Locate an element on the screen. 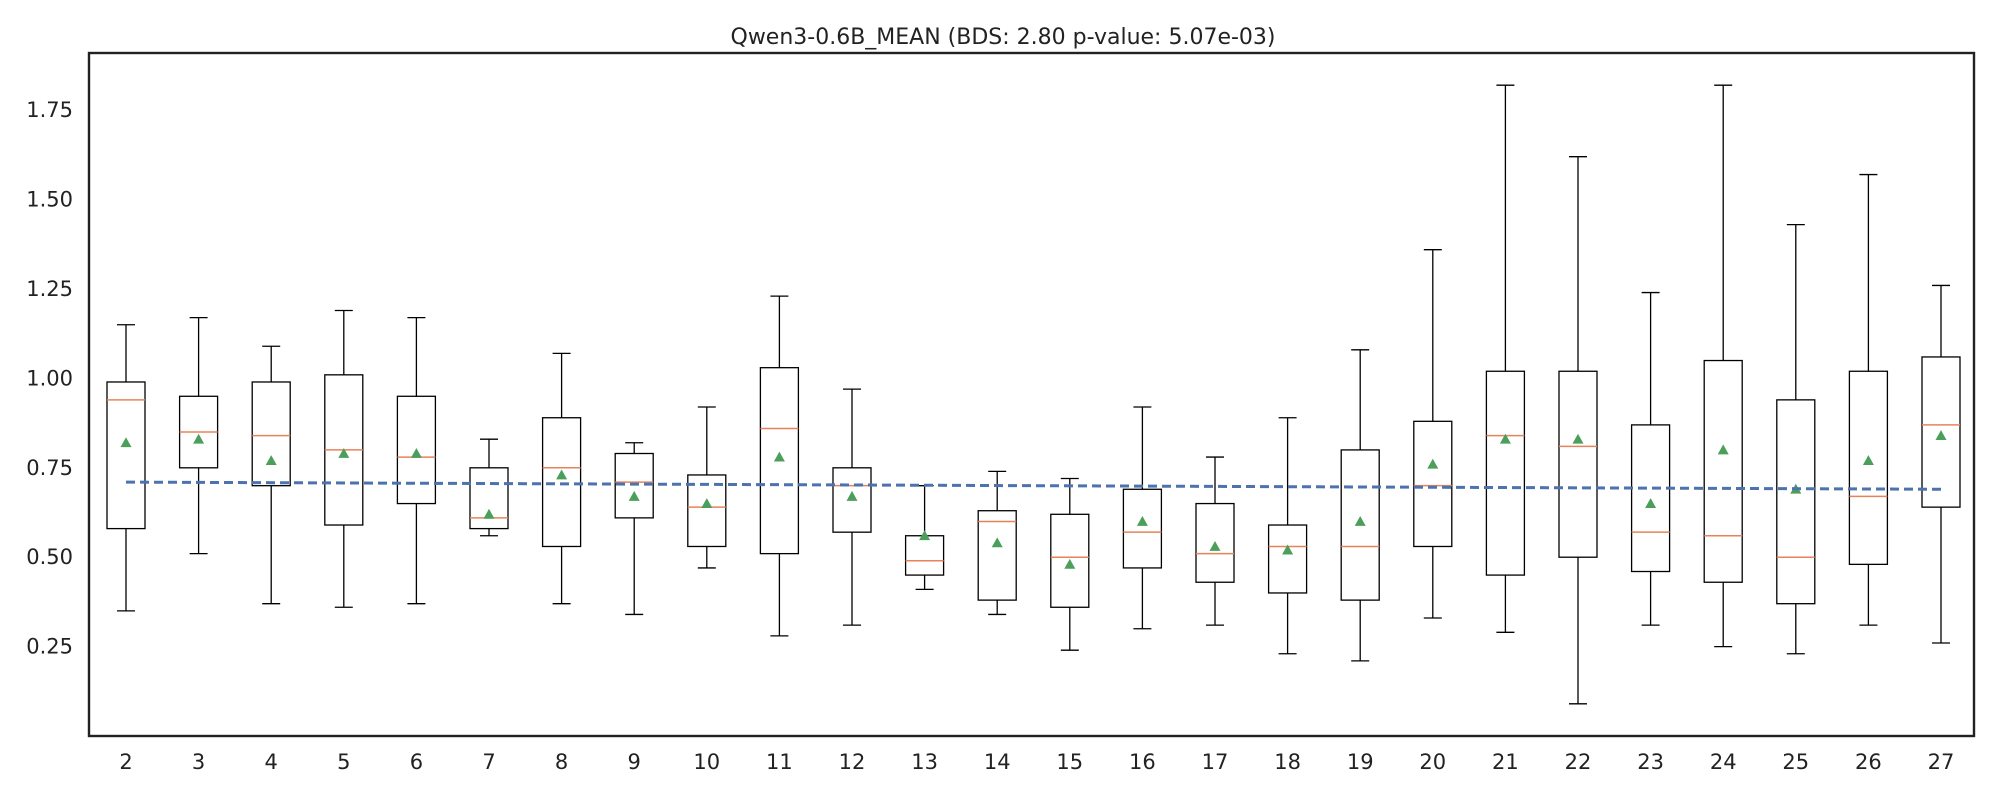  x-tick-label: 10 is located at coordinates (706, 762).